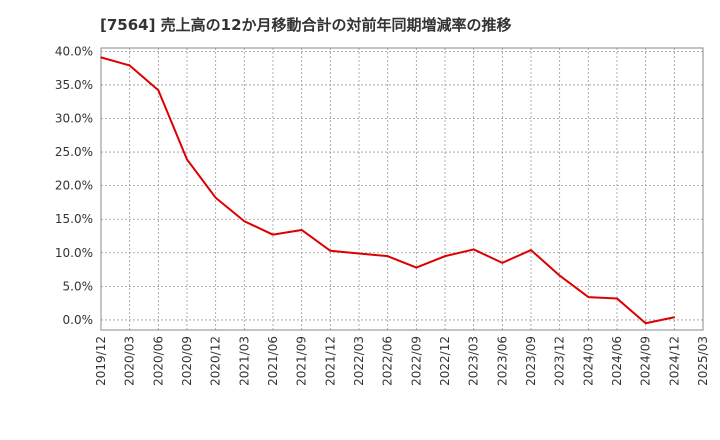 This screenshot has height=440, width=720. I want to click on x-tick-label: 2020/03, so click(130, 361).